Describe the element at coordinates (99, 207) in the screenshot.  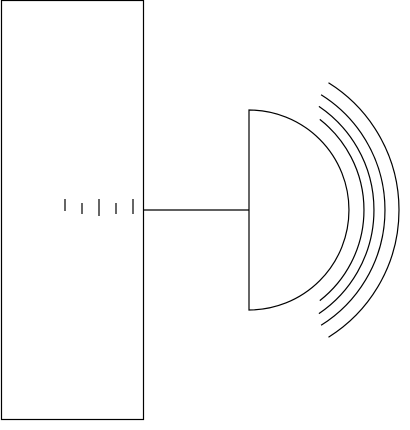
I see `tick-marks` at that location.